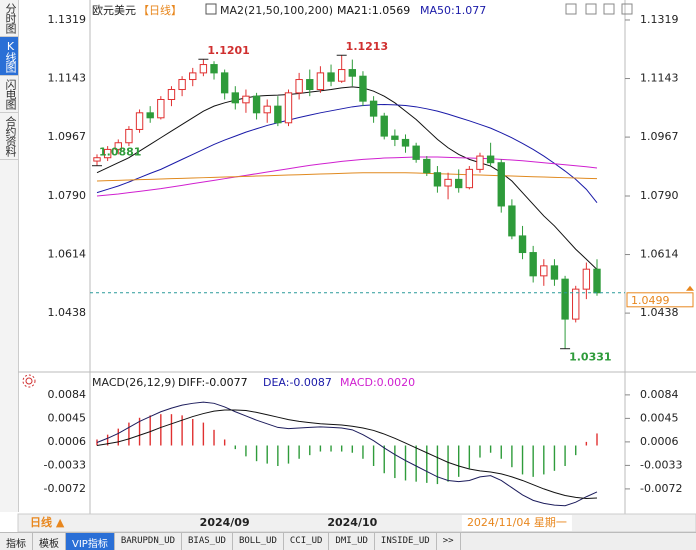 This screenshot has width=696, height=550. Describe the element at coordinates (225, 522) in the screenshot. I see `x-tick-label: 2024/09` at that location.